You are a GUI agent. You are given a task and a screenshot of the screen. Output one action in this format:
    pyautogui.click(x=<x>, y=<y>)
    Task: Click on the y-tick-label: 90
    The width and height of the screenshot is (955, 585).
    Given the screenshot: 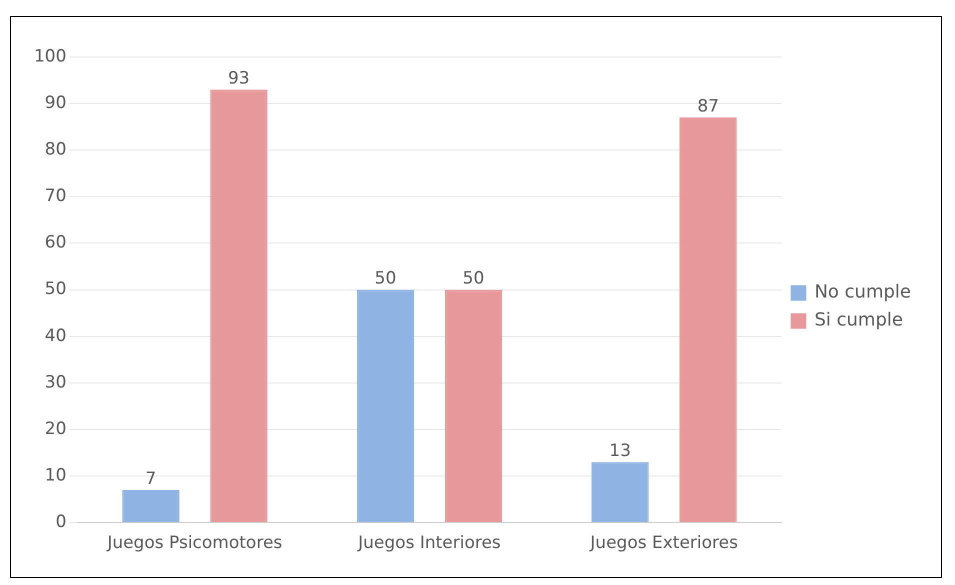 What is the action you would take?
    pyautogui.click(x=55, y=102)
    